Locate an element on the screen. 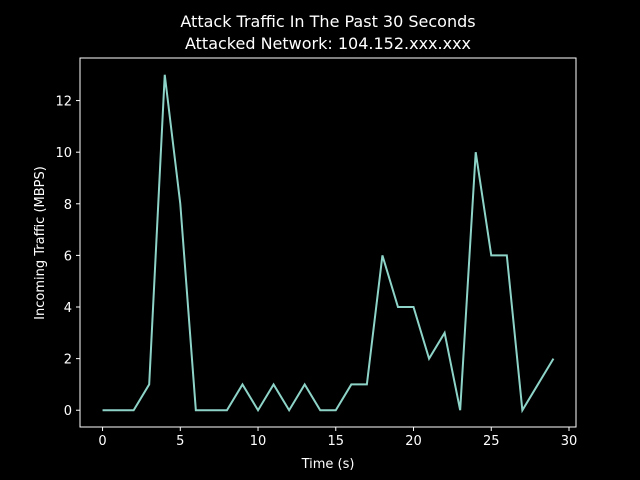 This screenshot has width=640, height=480. x-tick-label: 25 is located at coordinates (491, 441).